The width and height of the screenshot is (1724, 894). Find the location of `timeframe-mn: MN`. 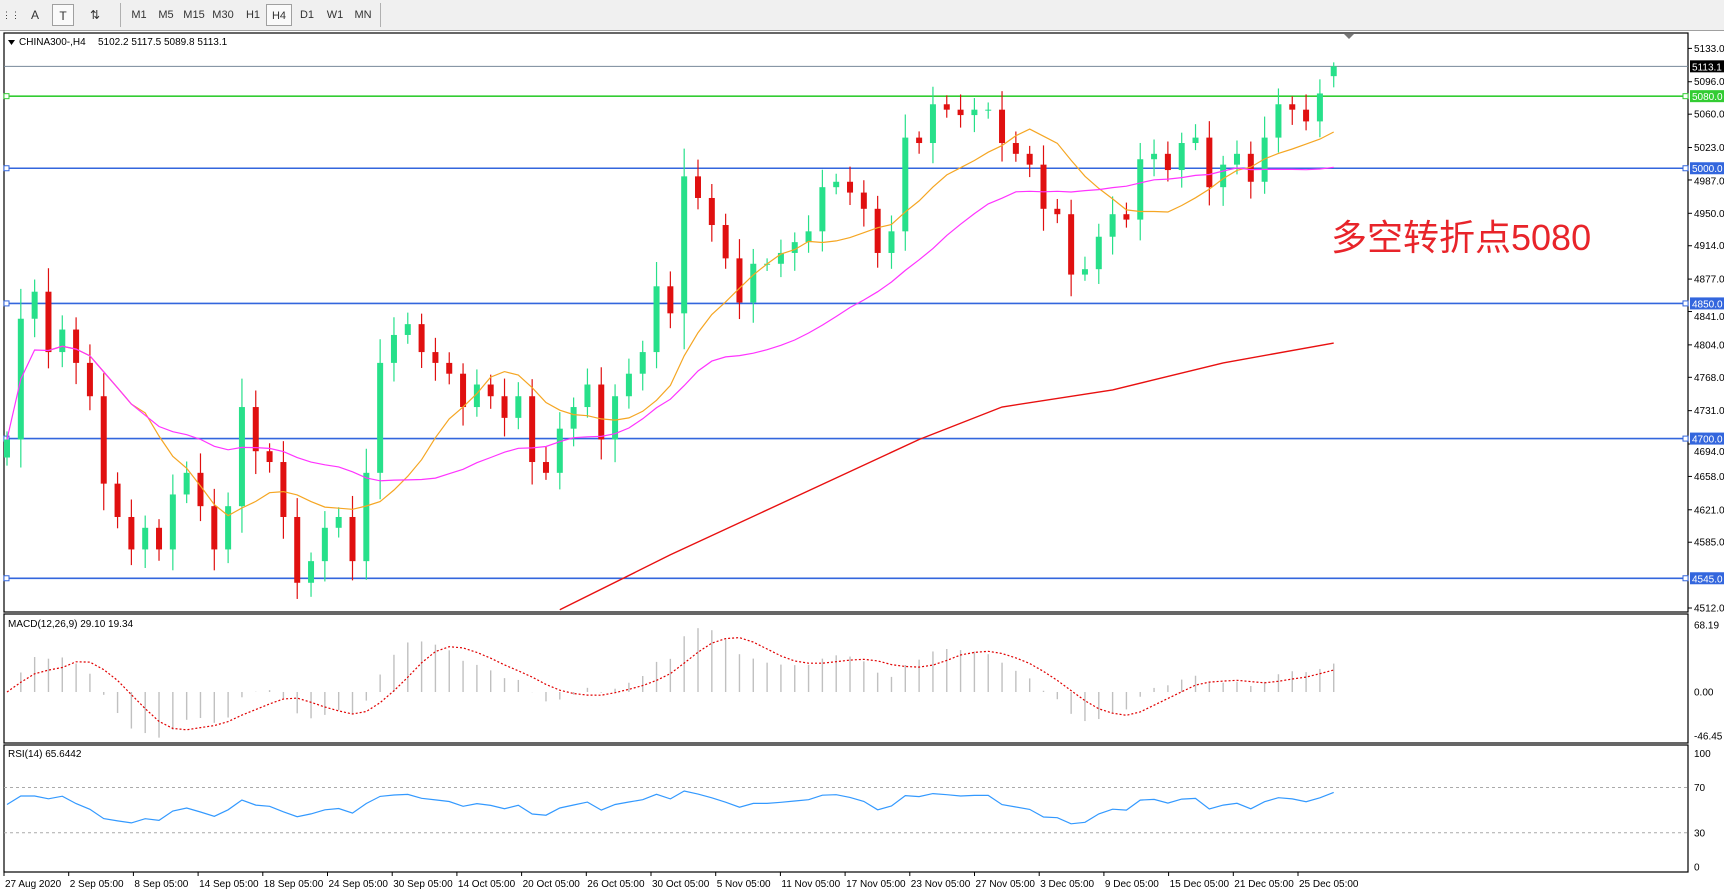

timeframe-mn: MN is located at coordinates (363, 15).